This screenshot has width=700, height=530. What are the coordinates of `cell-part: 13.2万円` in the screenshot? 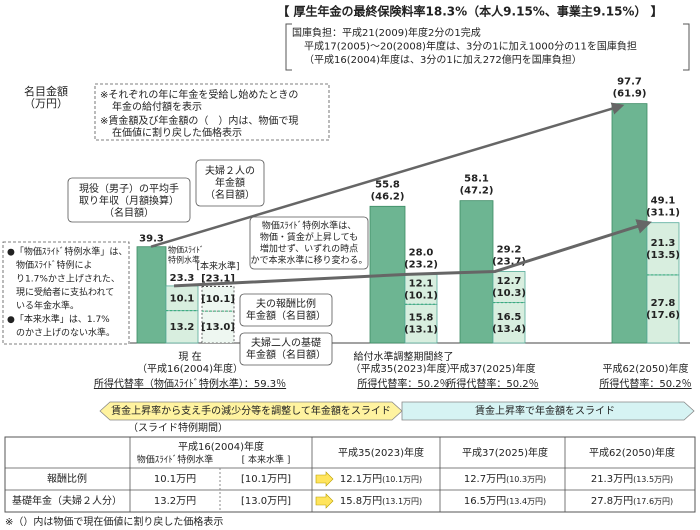 It's located at (175, 501).